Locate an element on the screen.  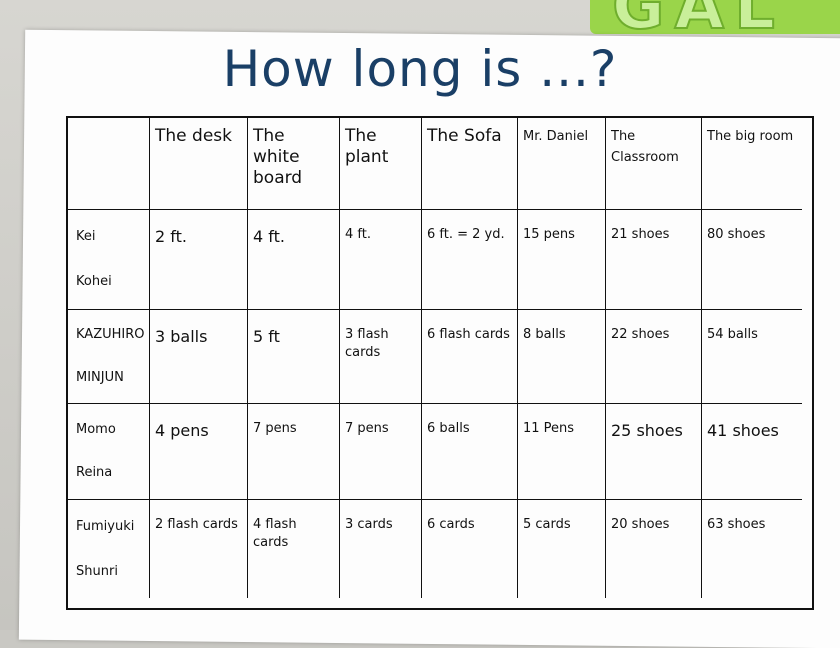
measurement-cell: 4 pens is located at coordinates (199, 452).